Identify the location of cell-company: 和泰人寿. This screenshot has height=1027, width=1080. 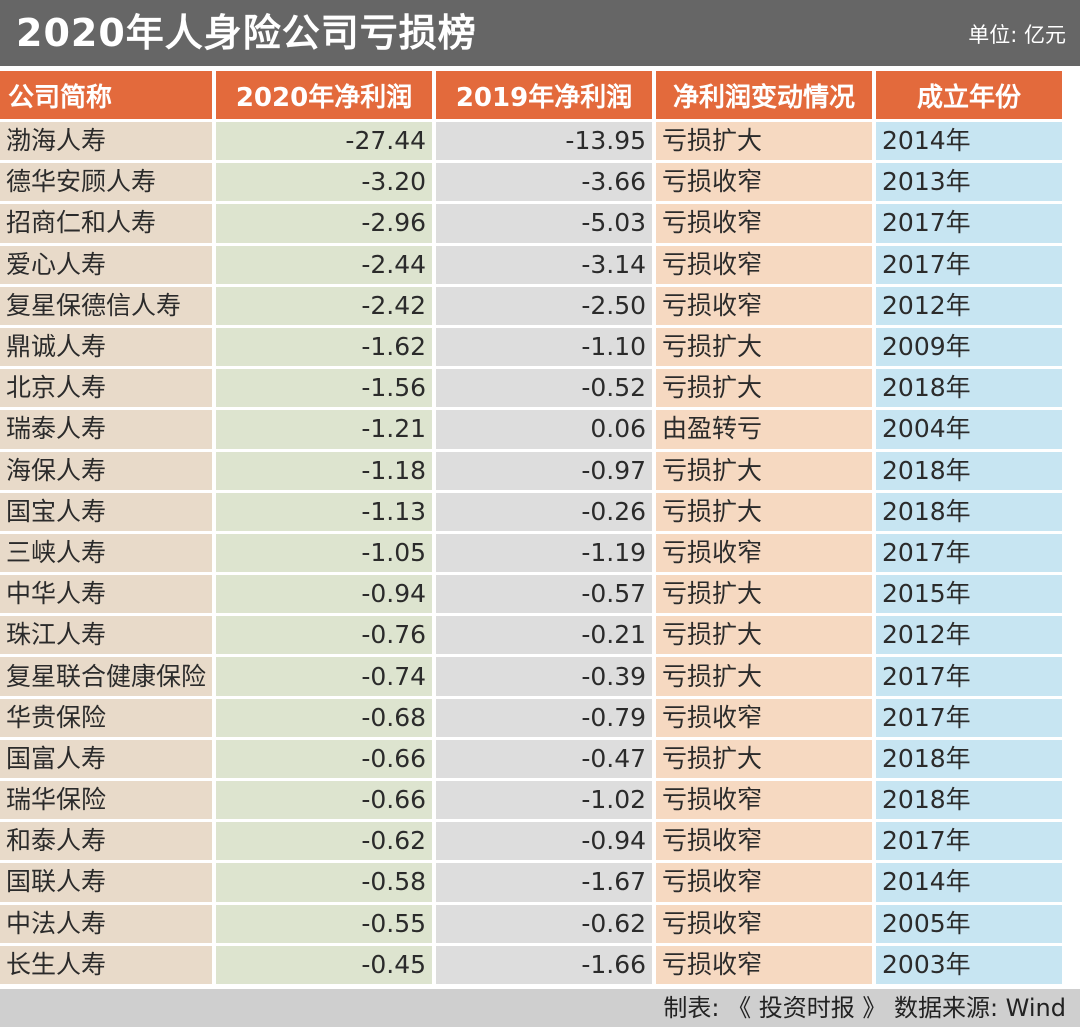
(106, 841).